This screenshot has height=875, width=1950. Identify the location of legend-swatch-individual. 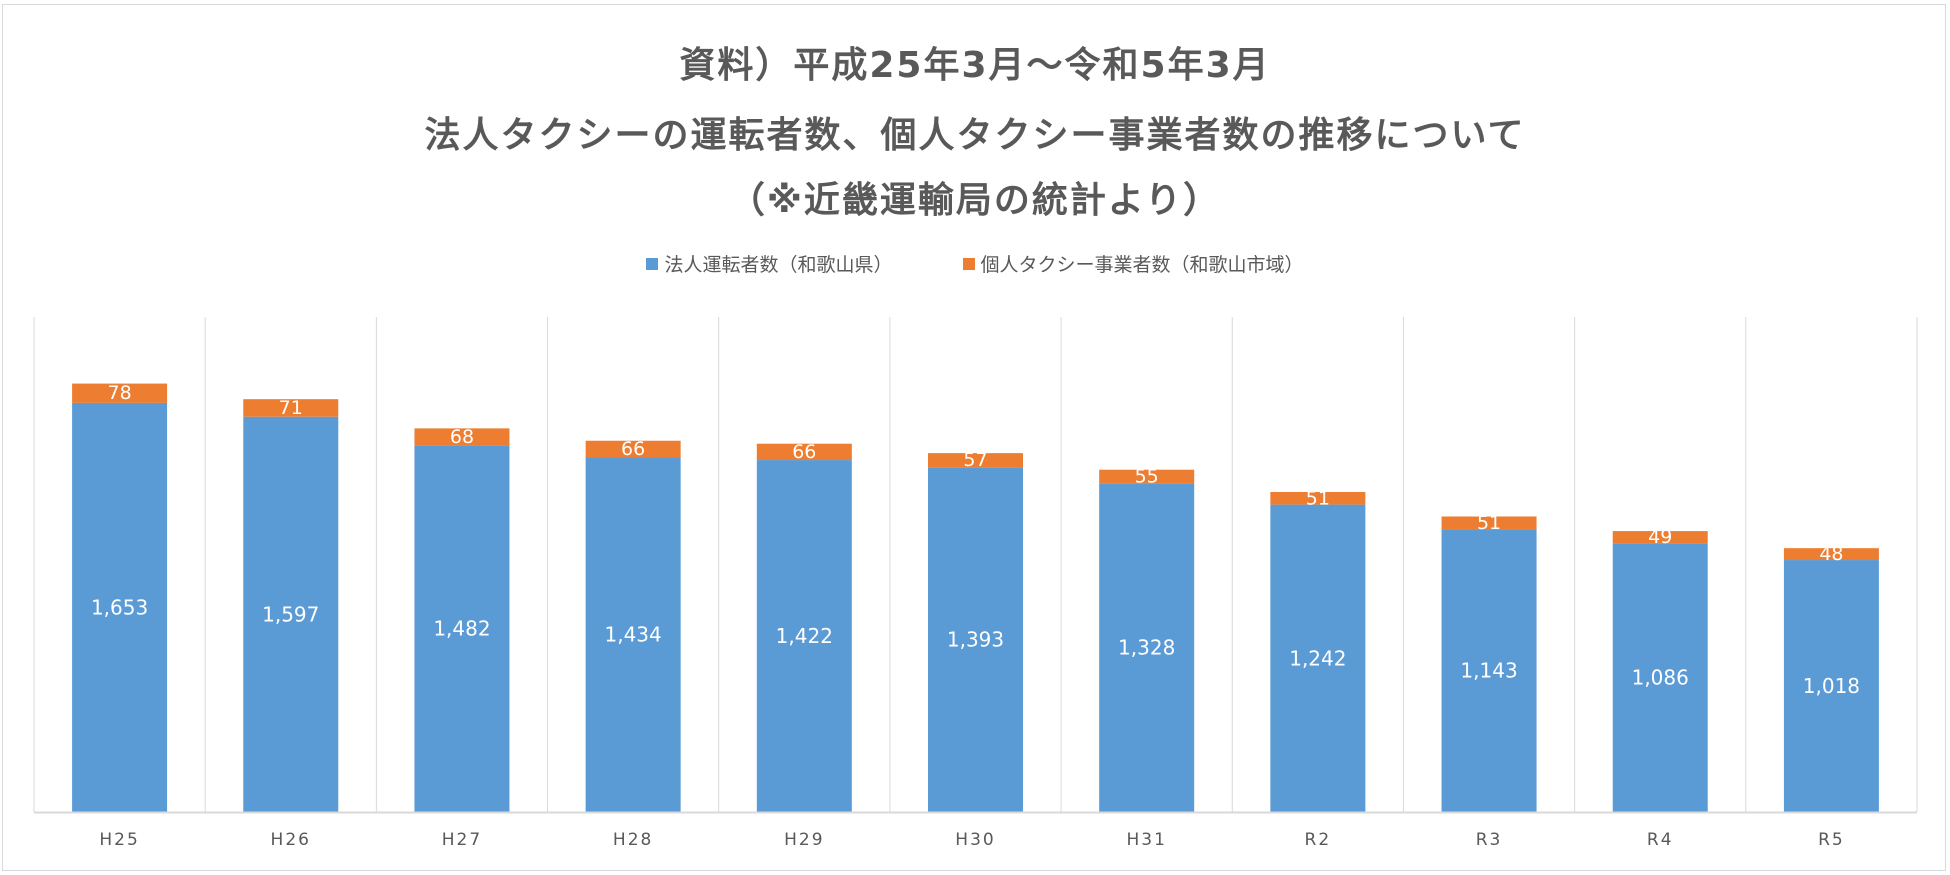
(968, 263).